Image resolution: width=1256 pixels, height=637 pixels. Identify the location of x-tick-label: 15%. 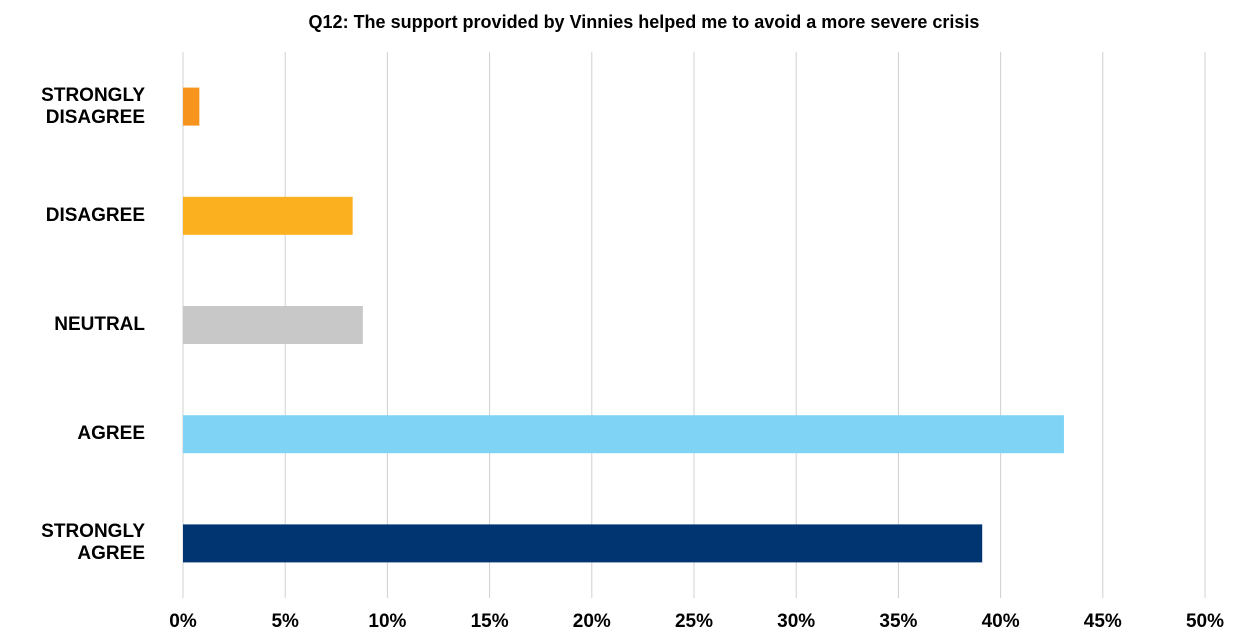
(490, 621).